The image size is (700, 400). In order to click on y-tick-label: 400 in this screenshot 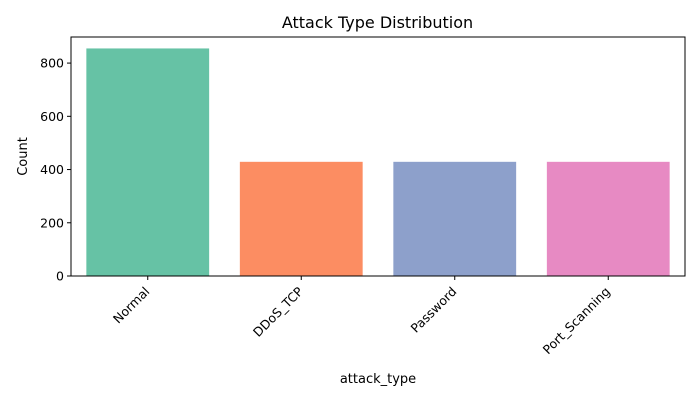, I will do `click(52, 169)`.